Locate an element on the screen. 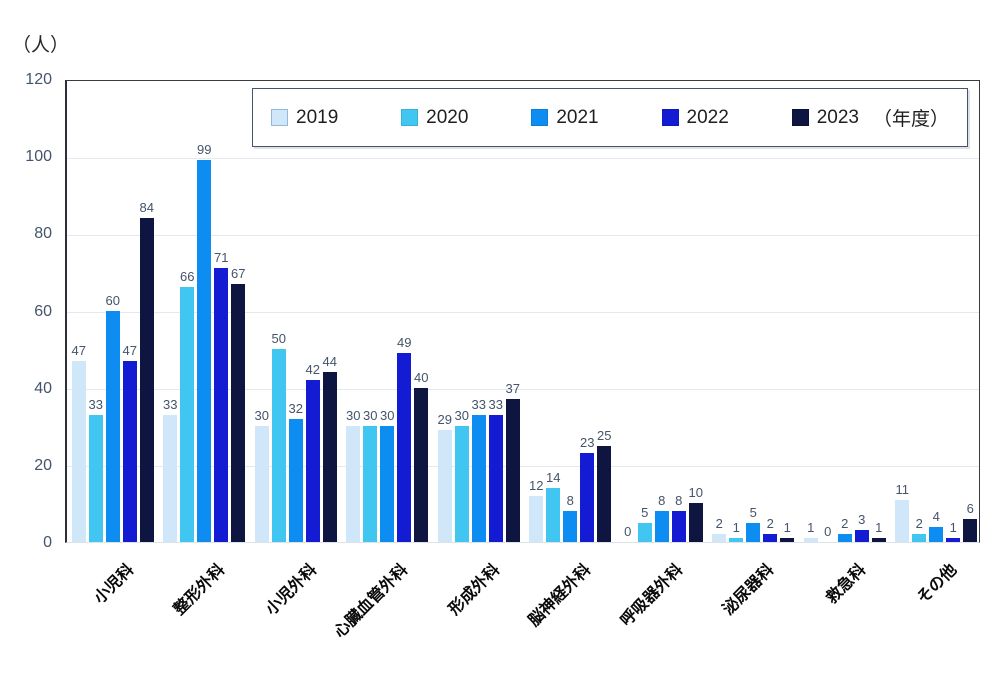  bar-2021-泌尿器科 is located at coordinates (753, 532).